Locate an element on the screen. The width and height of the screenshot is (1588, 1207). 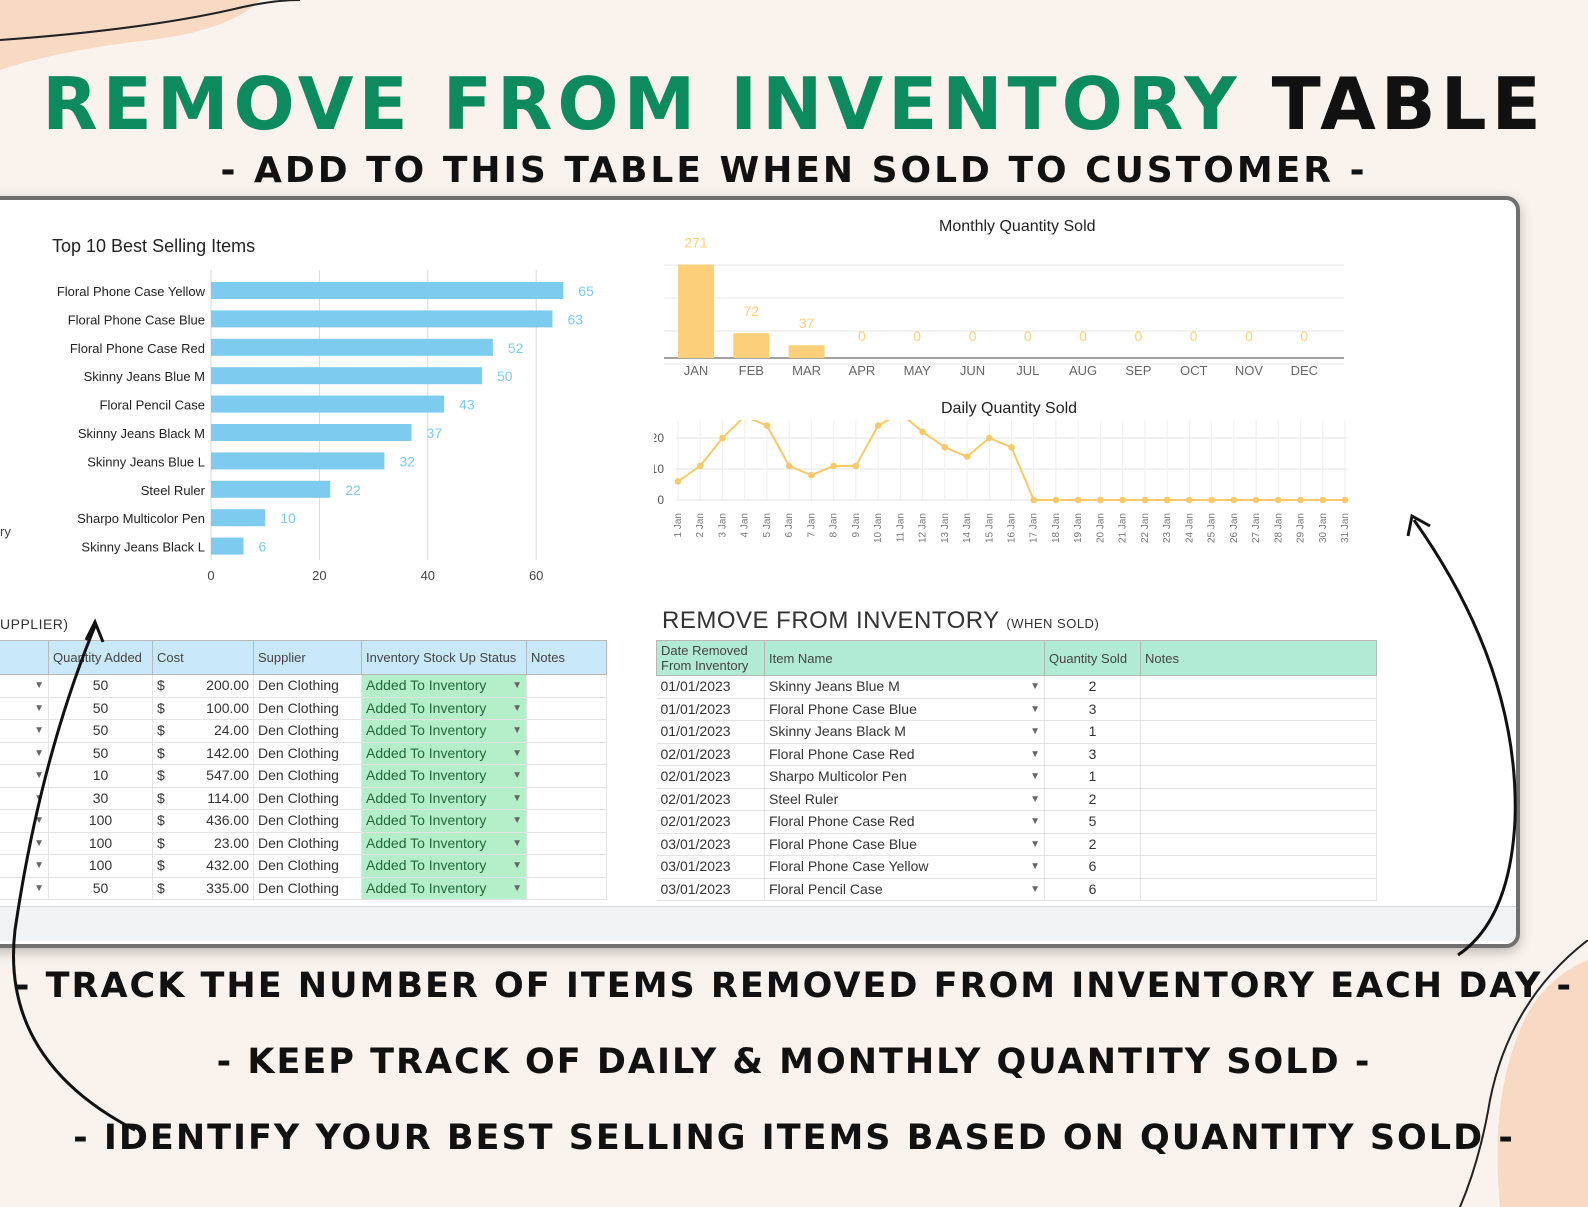
item-name-dropdown: Skinny Jeans Black M ▼ is located at coordinates (904, 732).